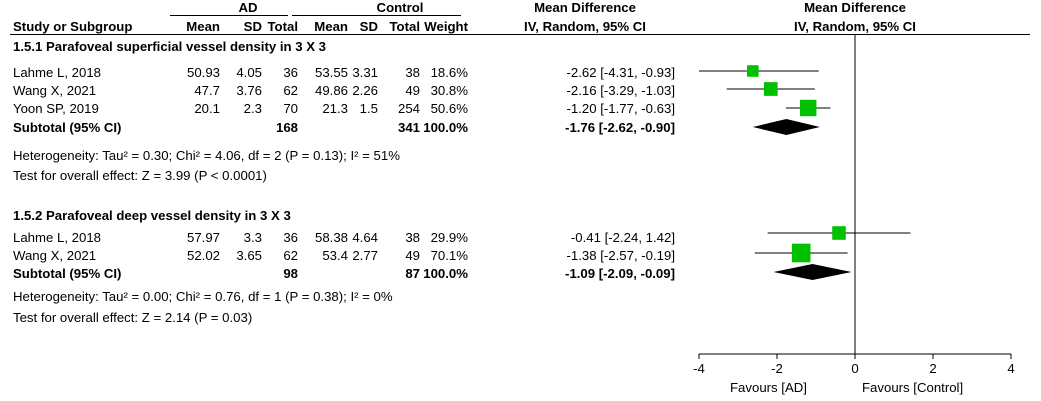  I want to click on md-title: Mean Difference, so click(585, 7).